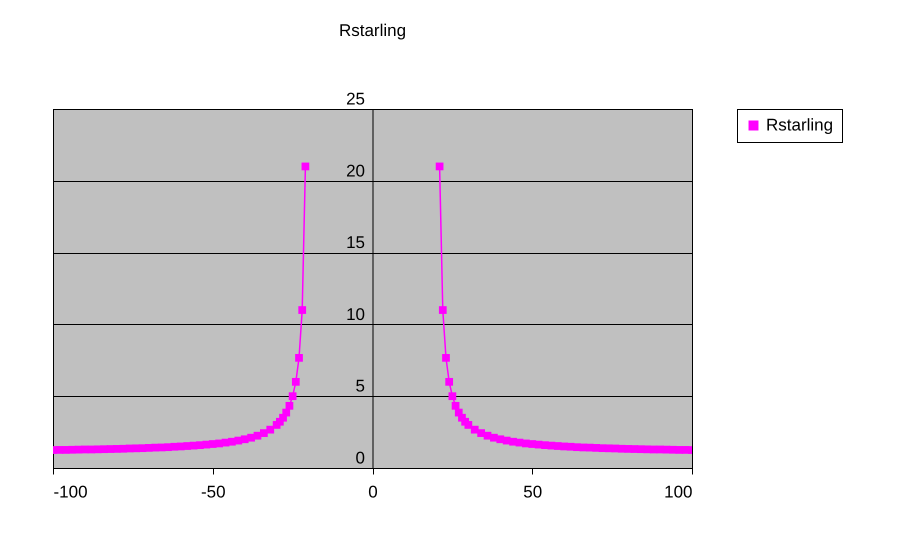  What do you see at coordinates (213, 492) in the screenshot?
I see `x-tick-label: -50` at bounding box center [213, 492].